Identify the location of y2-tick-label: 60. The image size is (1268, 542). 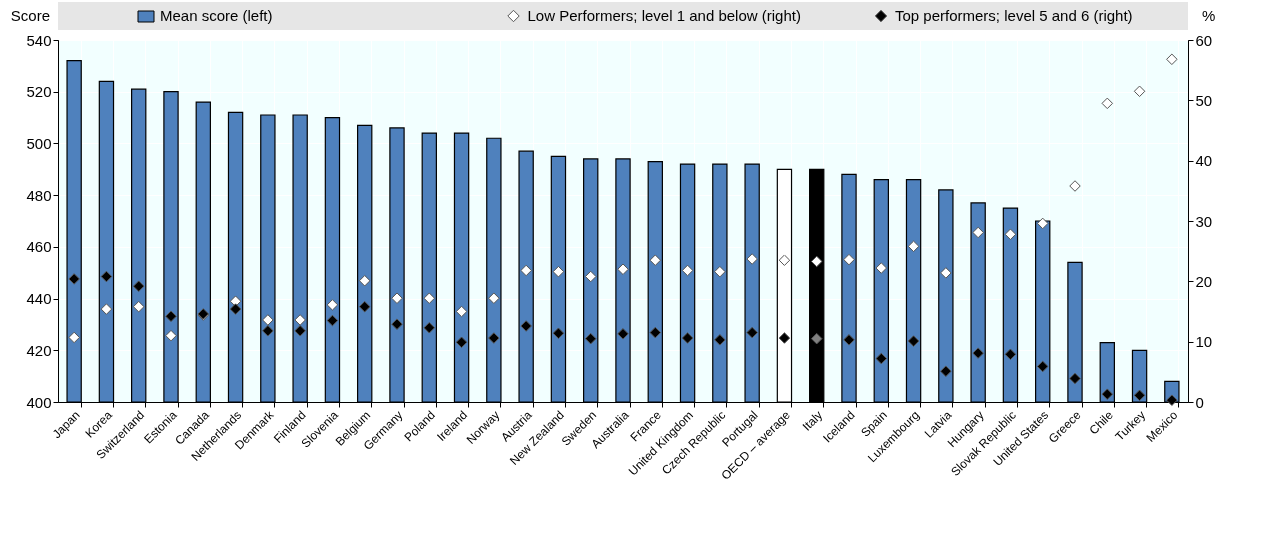
(1204, 40).